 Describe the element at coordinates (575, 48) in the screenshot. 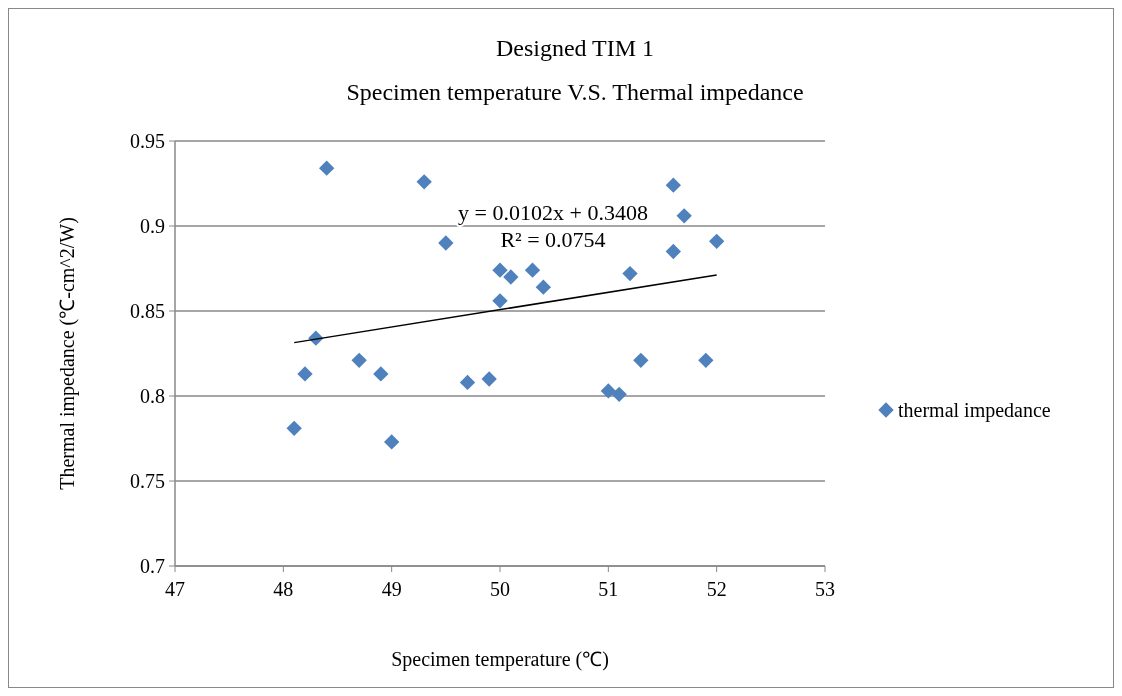

I see `chart-title: Designed TIM 1` at that location.